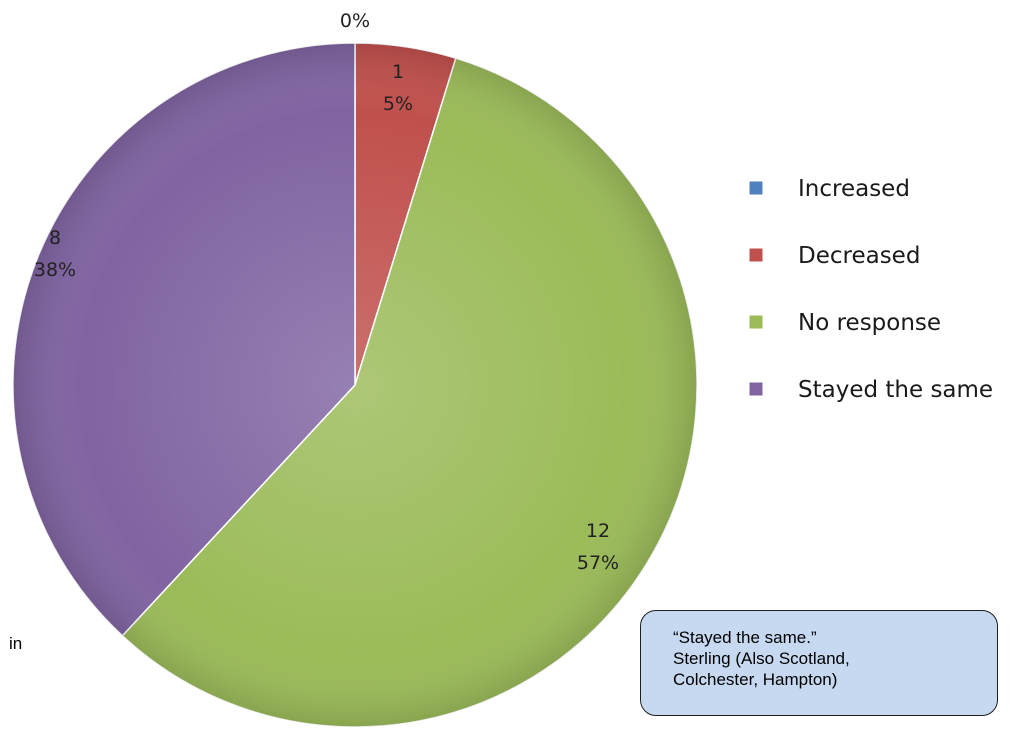  Describe the element at coordinates (398, 104) in the screenshot. I see `data-label-decreased-percent: 5%` at that location.